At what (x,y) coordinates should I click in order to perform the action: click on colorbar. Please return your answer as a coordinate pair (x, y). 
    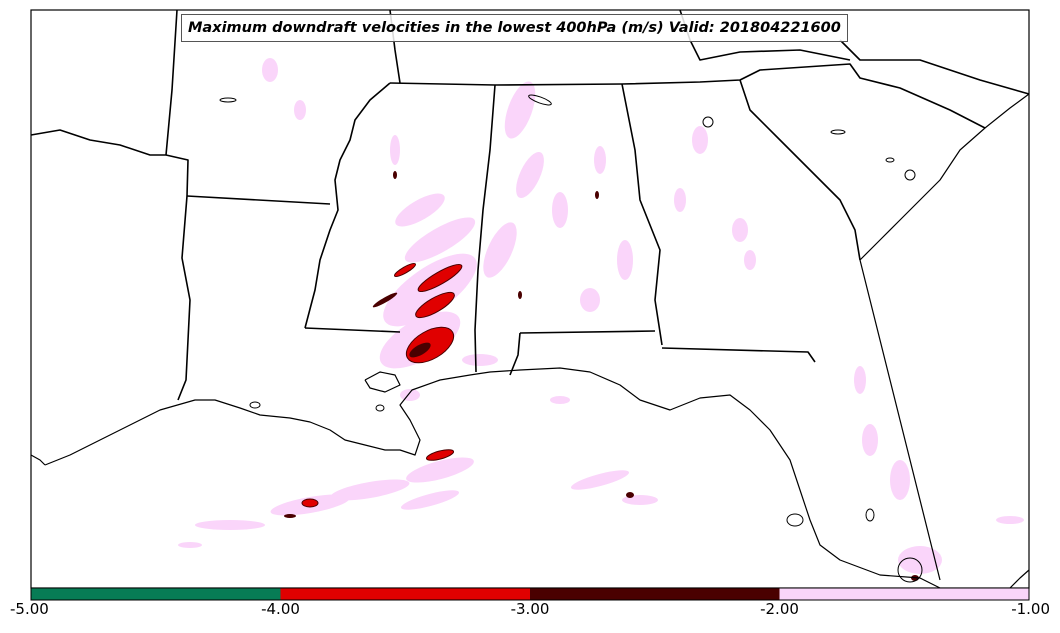
    Looking at the image, I should click on (530, 594).